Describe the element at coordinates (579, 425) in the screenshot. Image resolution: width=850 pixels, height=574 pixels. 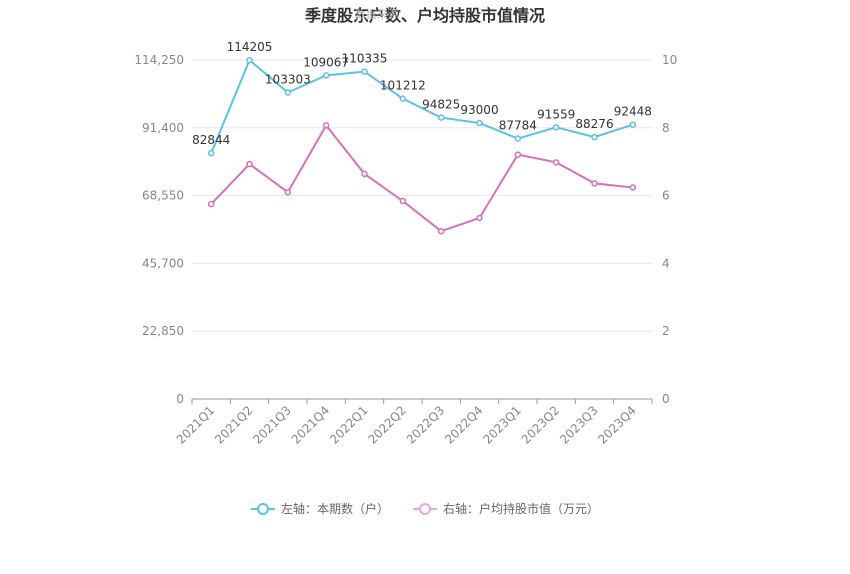
I see `x-tick-label: 2023Q3` at that location.